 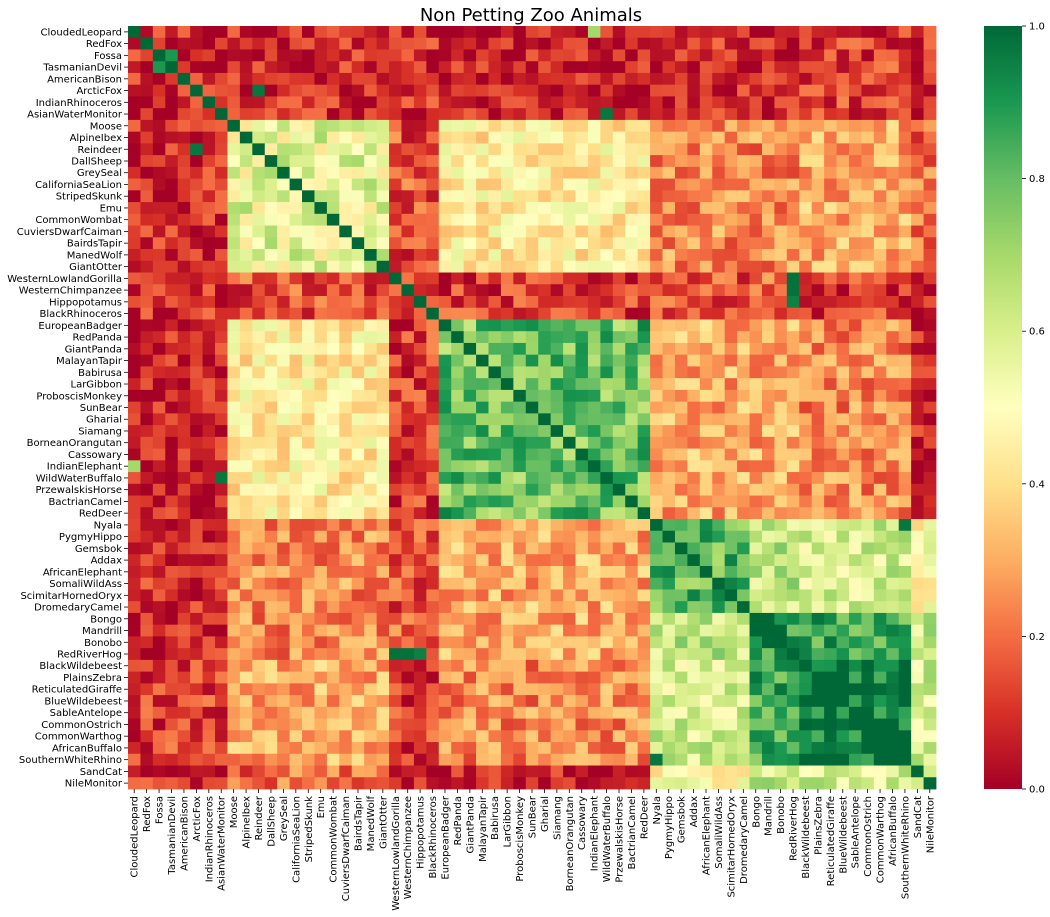 What do you see at coordinates (271, 821) in the screenshot?
I see `x-tick-label: DallSheep` at bounding box center [271, 821].